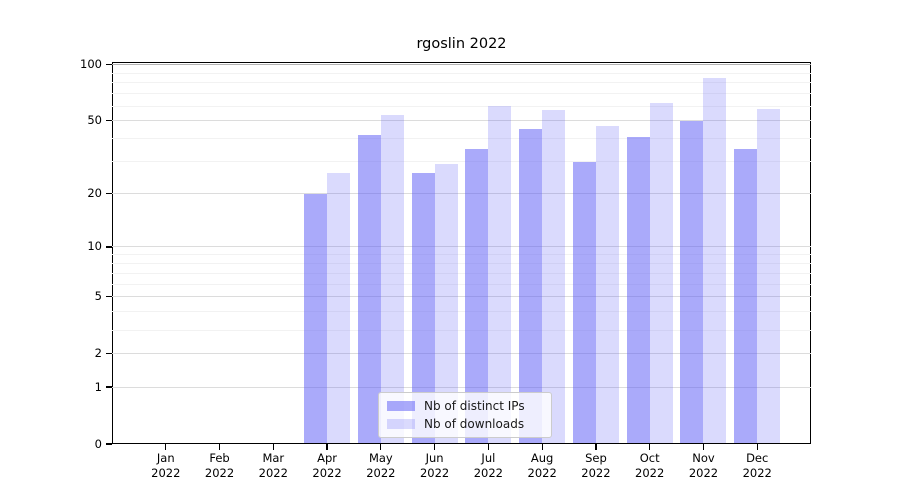 The width and height of the screenshot is (900, 500). I want to click on chart-title: rgoslin 2022, so click(461, 44).